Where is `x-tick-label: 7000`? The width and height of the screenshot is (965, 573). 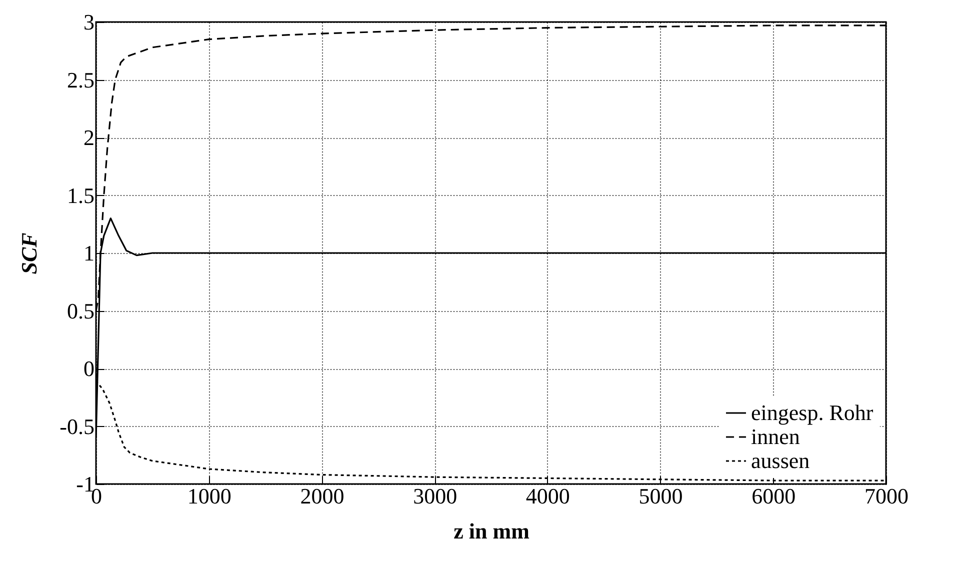 x-tick-label: 7000 is located at coordinates (886, 496).